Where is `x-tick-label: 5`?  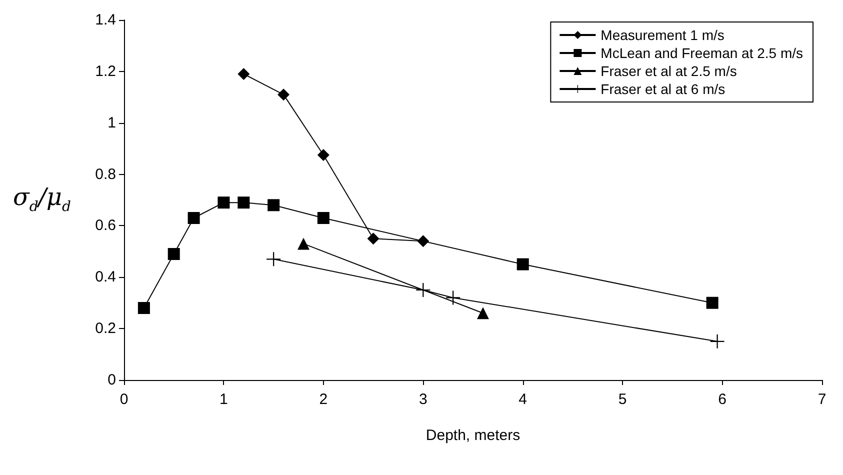 x-tick-label: 5 is located at coordinates (622, 399).